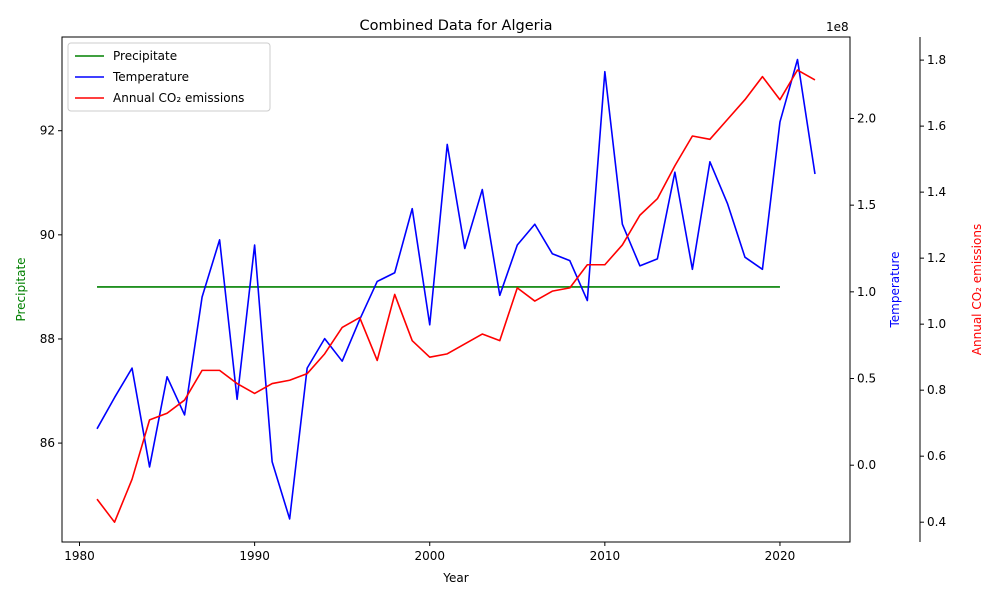  I want to click on legend-label: Precipitate, so click(145, 56).